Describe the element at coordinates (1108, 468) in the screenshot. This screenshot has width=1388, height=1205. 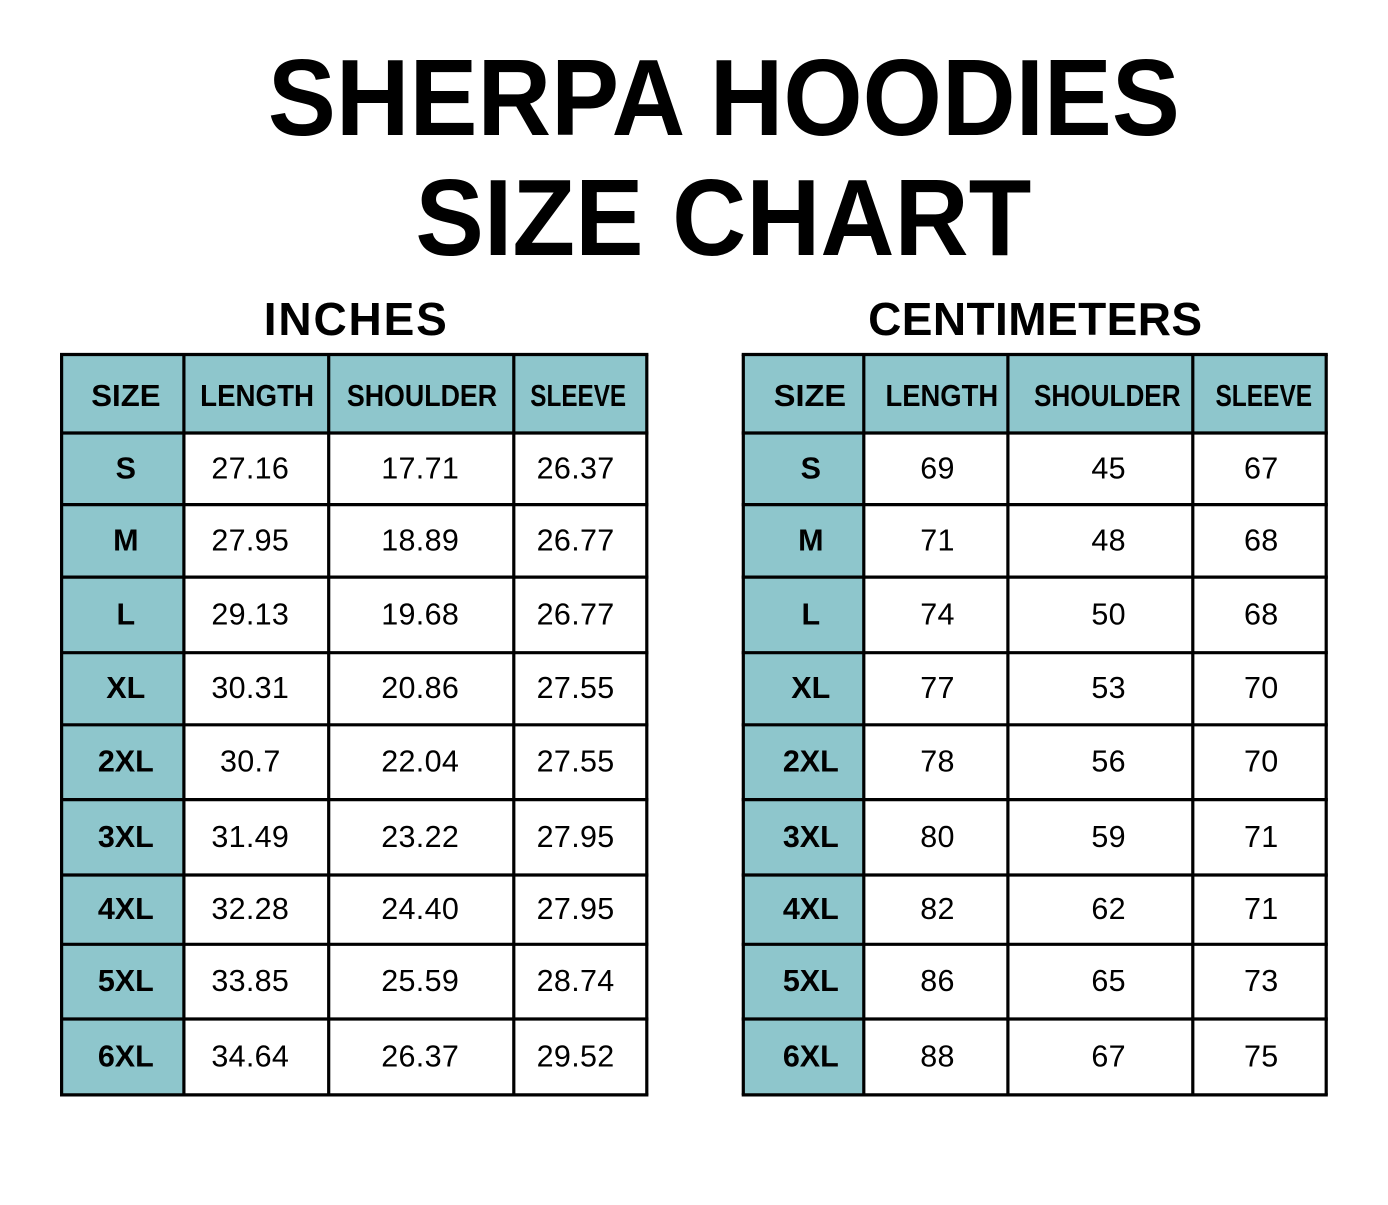
I see `svg-text: 45` at that location.